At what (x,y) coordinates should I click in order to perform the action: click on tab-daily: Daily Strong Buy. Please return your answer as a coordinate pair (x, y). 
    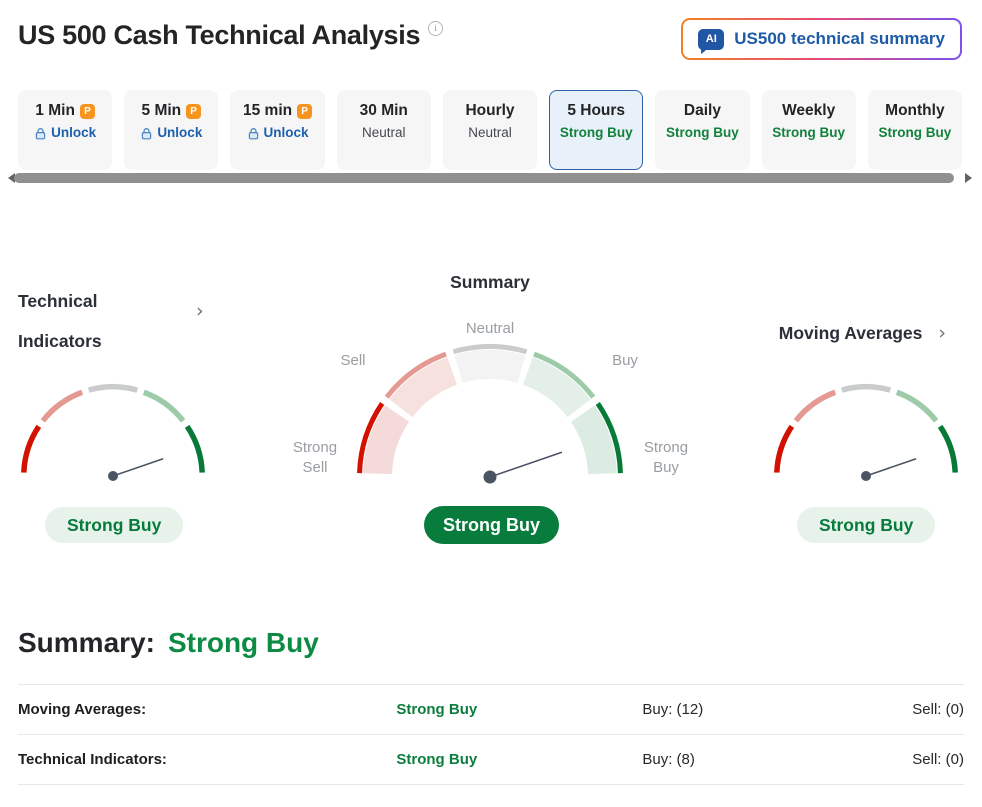
    Looking at the image, I should click on (702, 130).